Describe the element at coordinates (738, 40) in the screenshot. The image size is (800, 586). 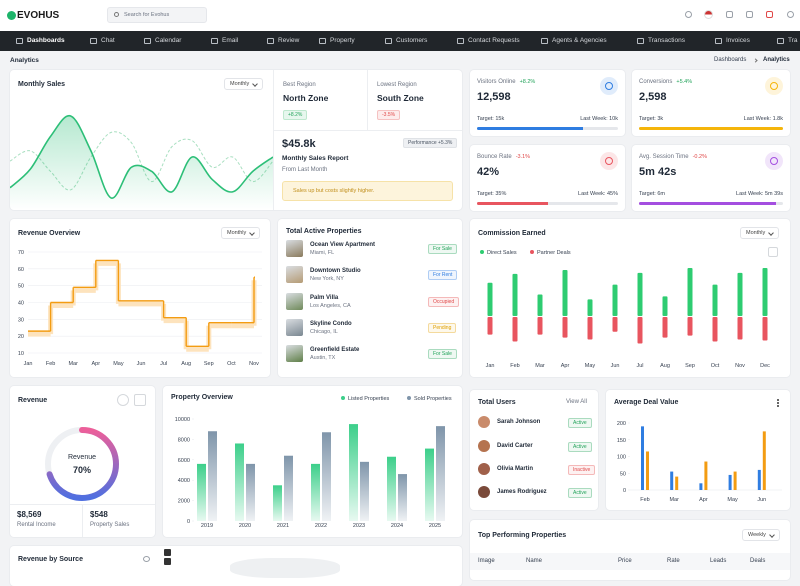
I see `nav-item: Invoices` at that location.